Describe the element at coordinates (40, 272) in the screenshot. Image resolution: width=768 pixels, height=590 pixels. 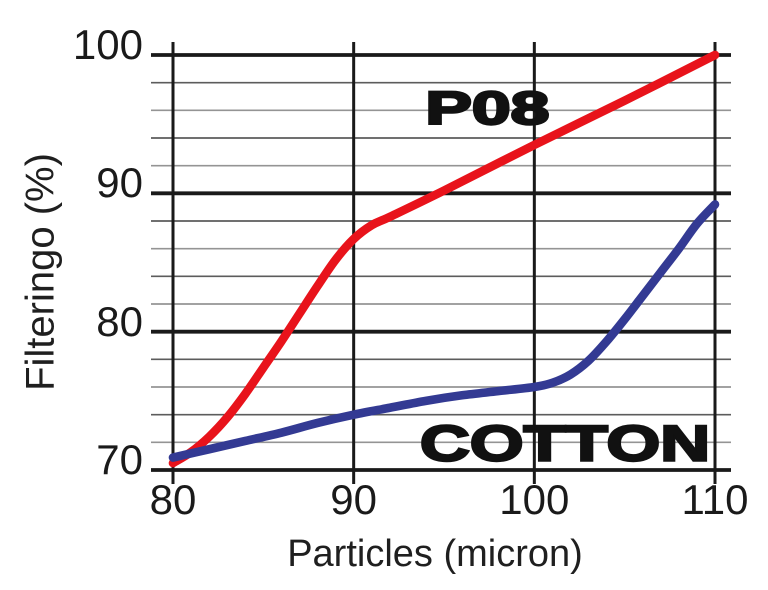
I see `y-axis-title: Filteringo (%)` at that location.